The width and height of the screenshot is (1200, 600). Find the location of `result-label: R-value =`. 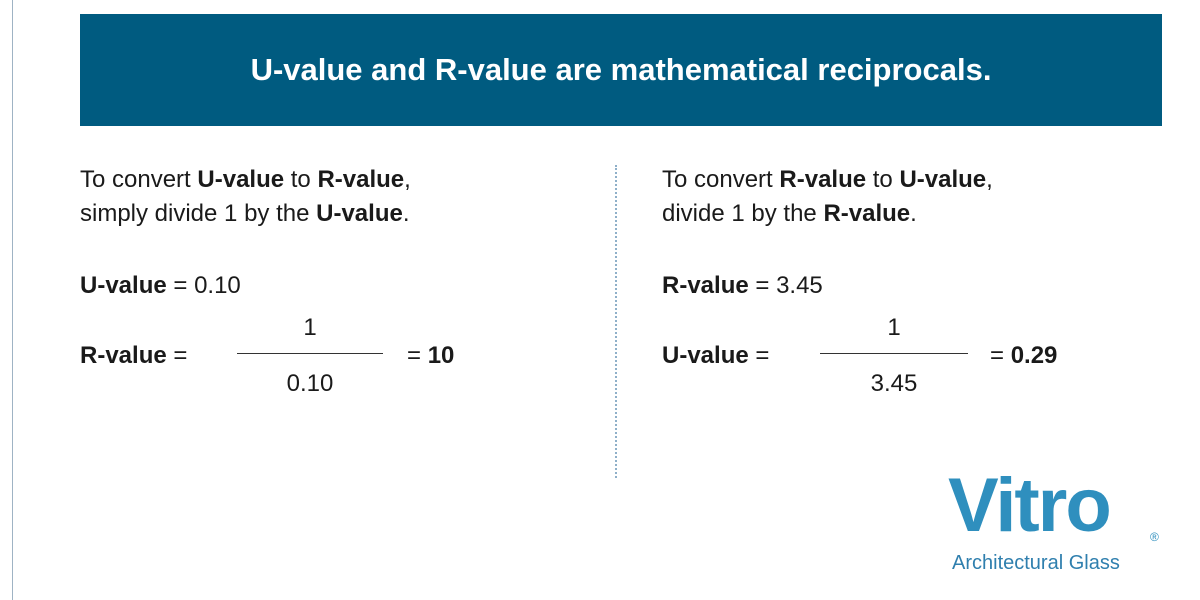

result-label: R-value = is located at coordinates (133, 356).